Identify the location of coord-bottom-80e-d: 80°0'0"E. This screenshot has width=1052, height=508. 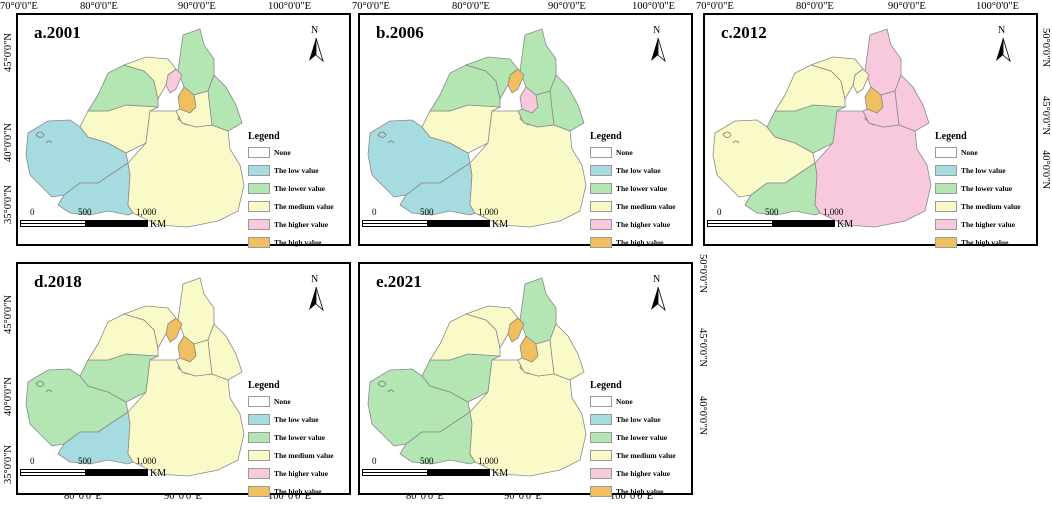
(83, 496).